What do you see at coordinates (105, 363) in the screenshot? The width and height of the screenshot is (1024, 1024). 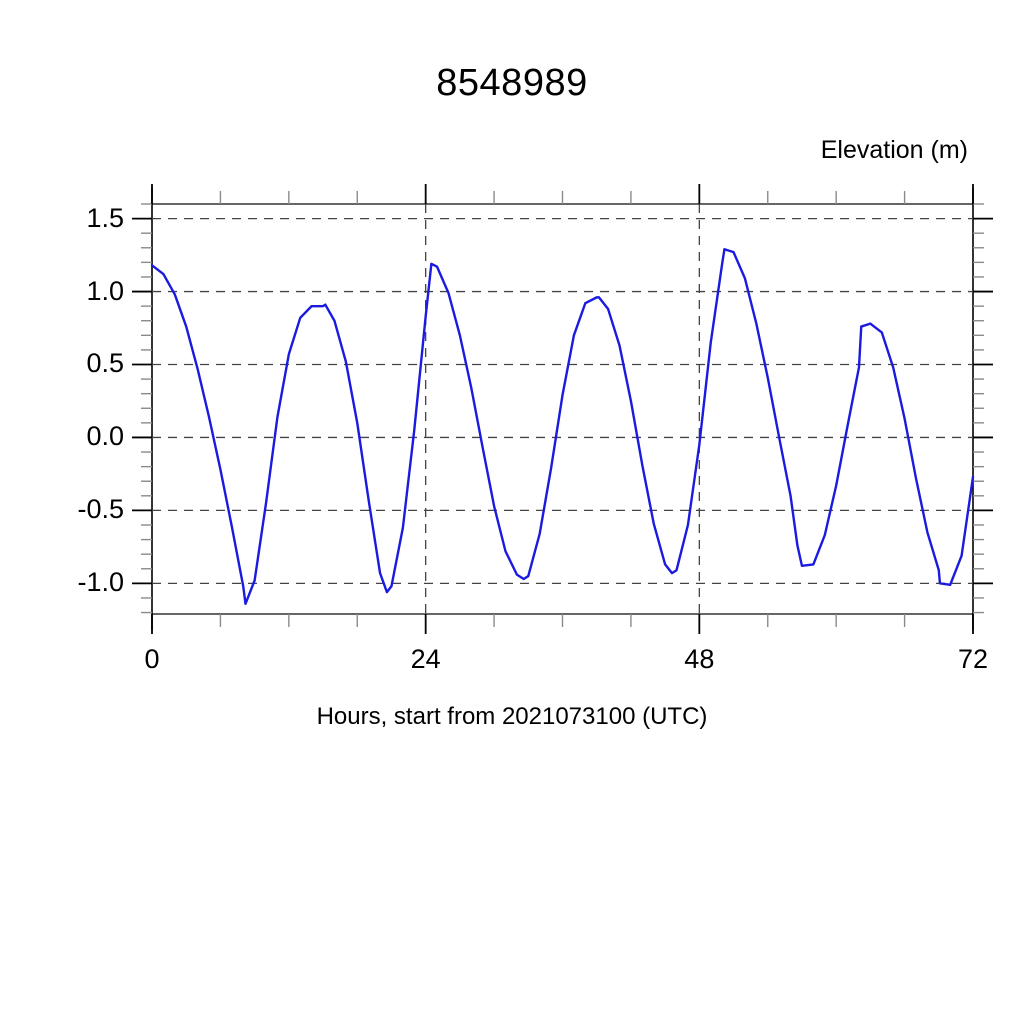 I see `y-tick-label: 0.5` at bounding box center [105, 363].